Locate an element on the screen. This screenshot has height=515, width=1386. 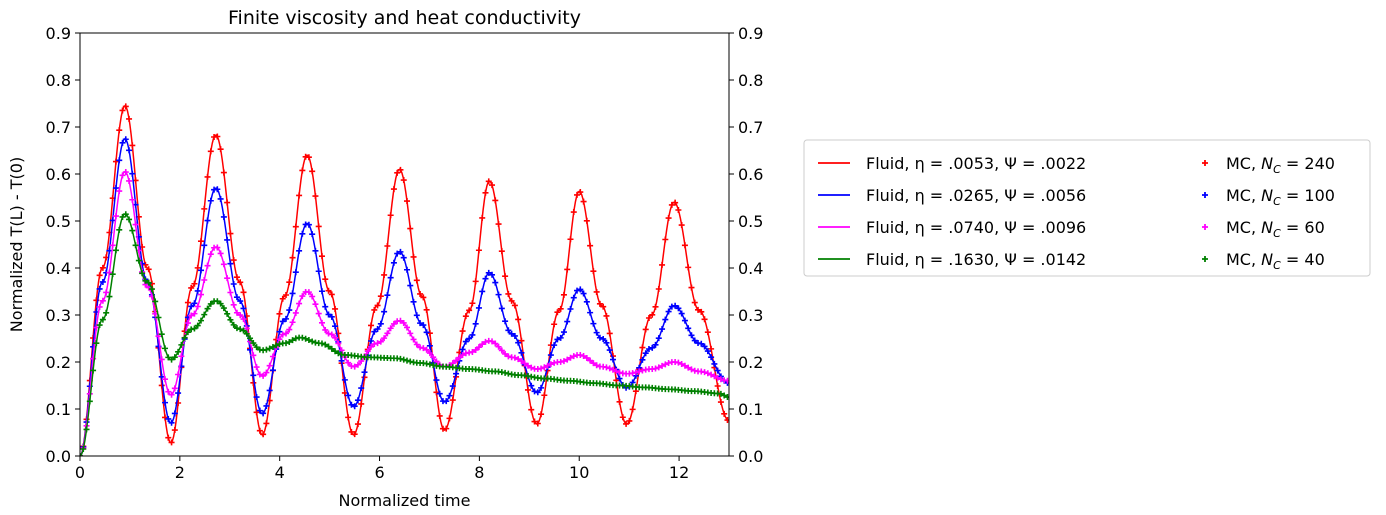
x-tick-label: 4 is located at coordinates (280, 472).